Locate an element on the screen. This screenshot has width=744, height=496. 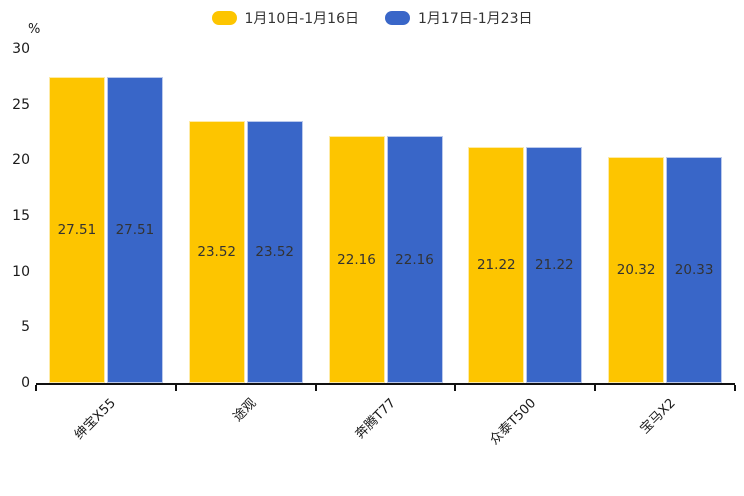
y-tick-label: 0 is located at coordinates (25, 383).